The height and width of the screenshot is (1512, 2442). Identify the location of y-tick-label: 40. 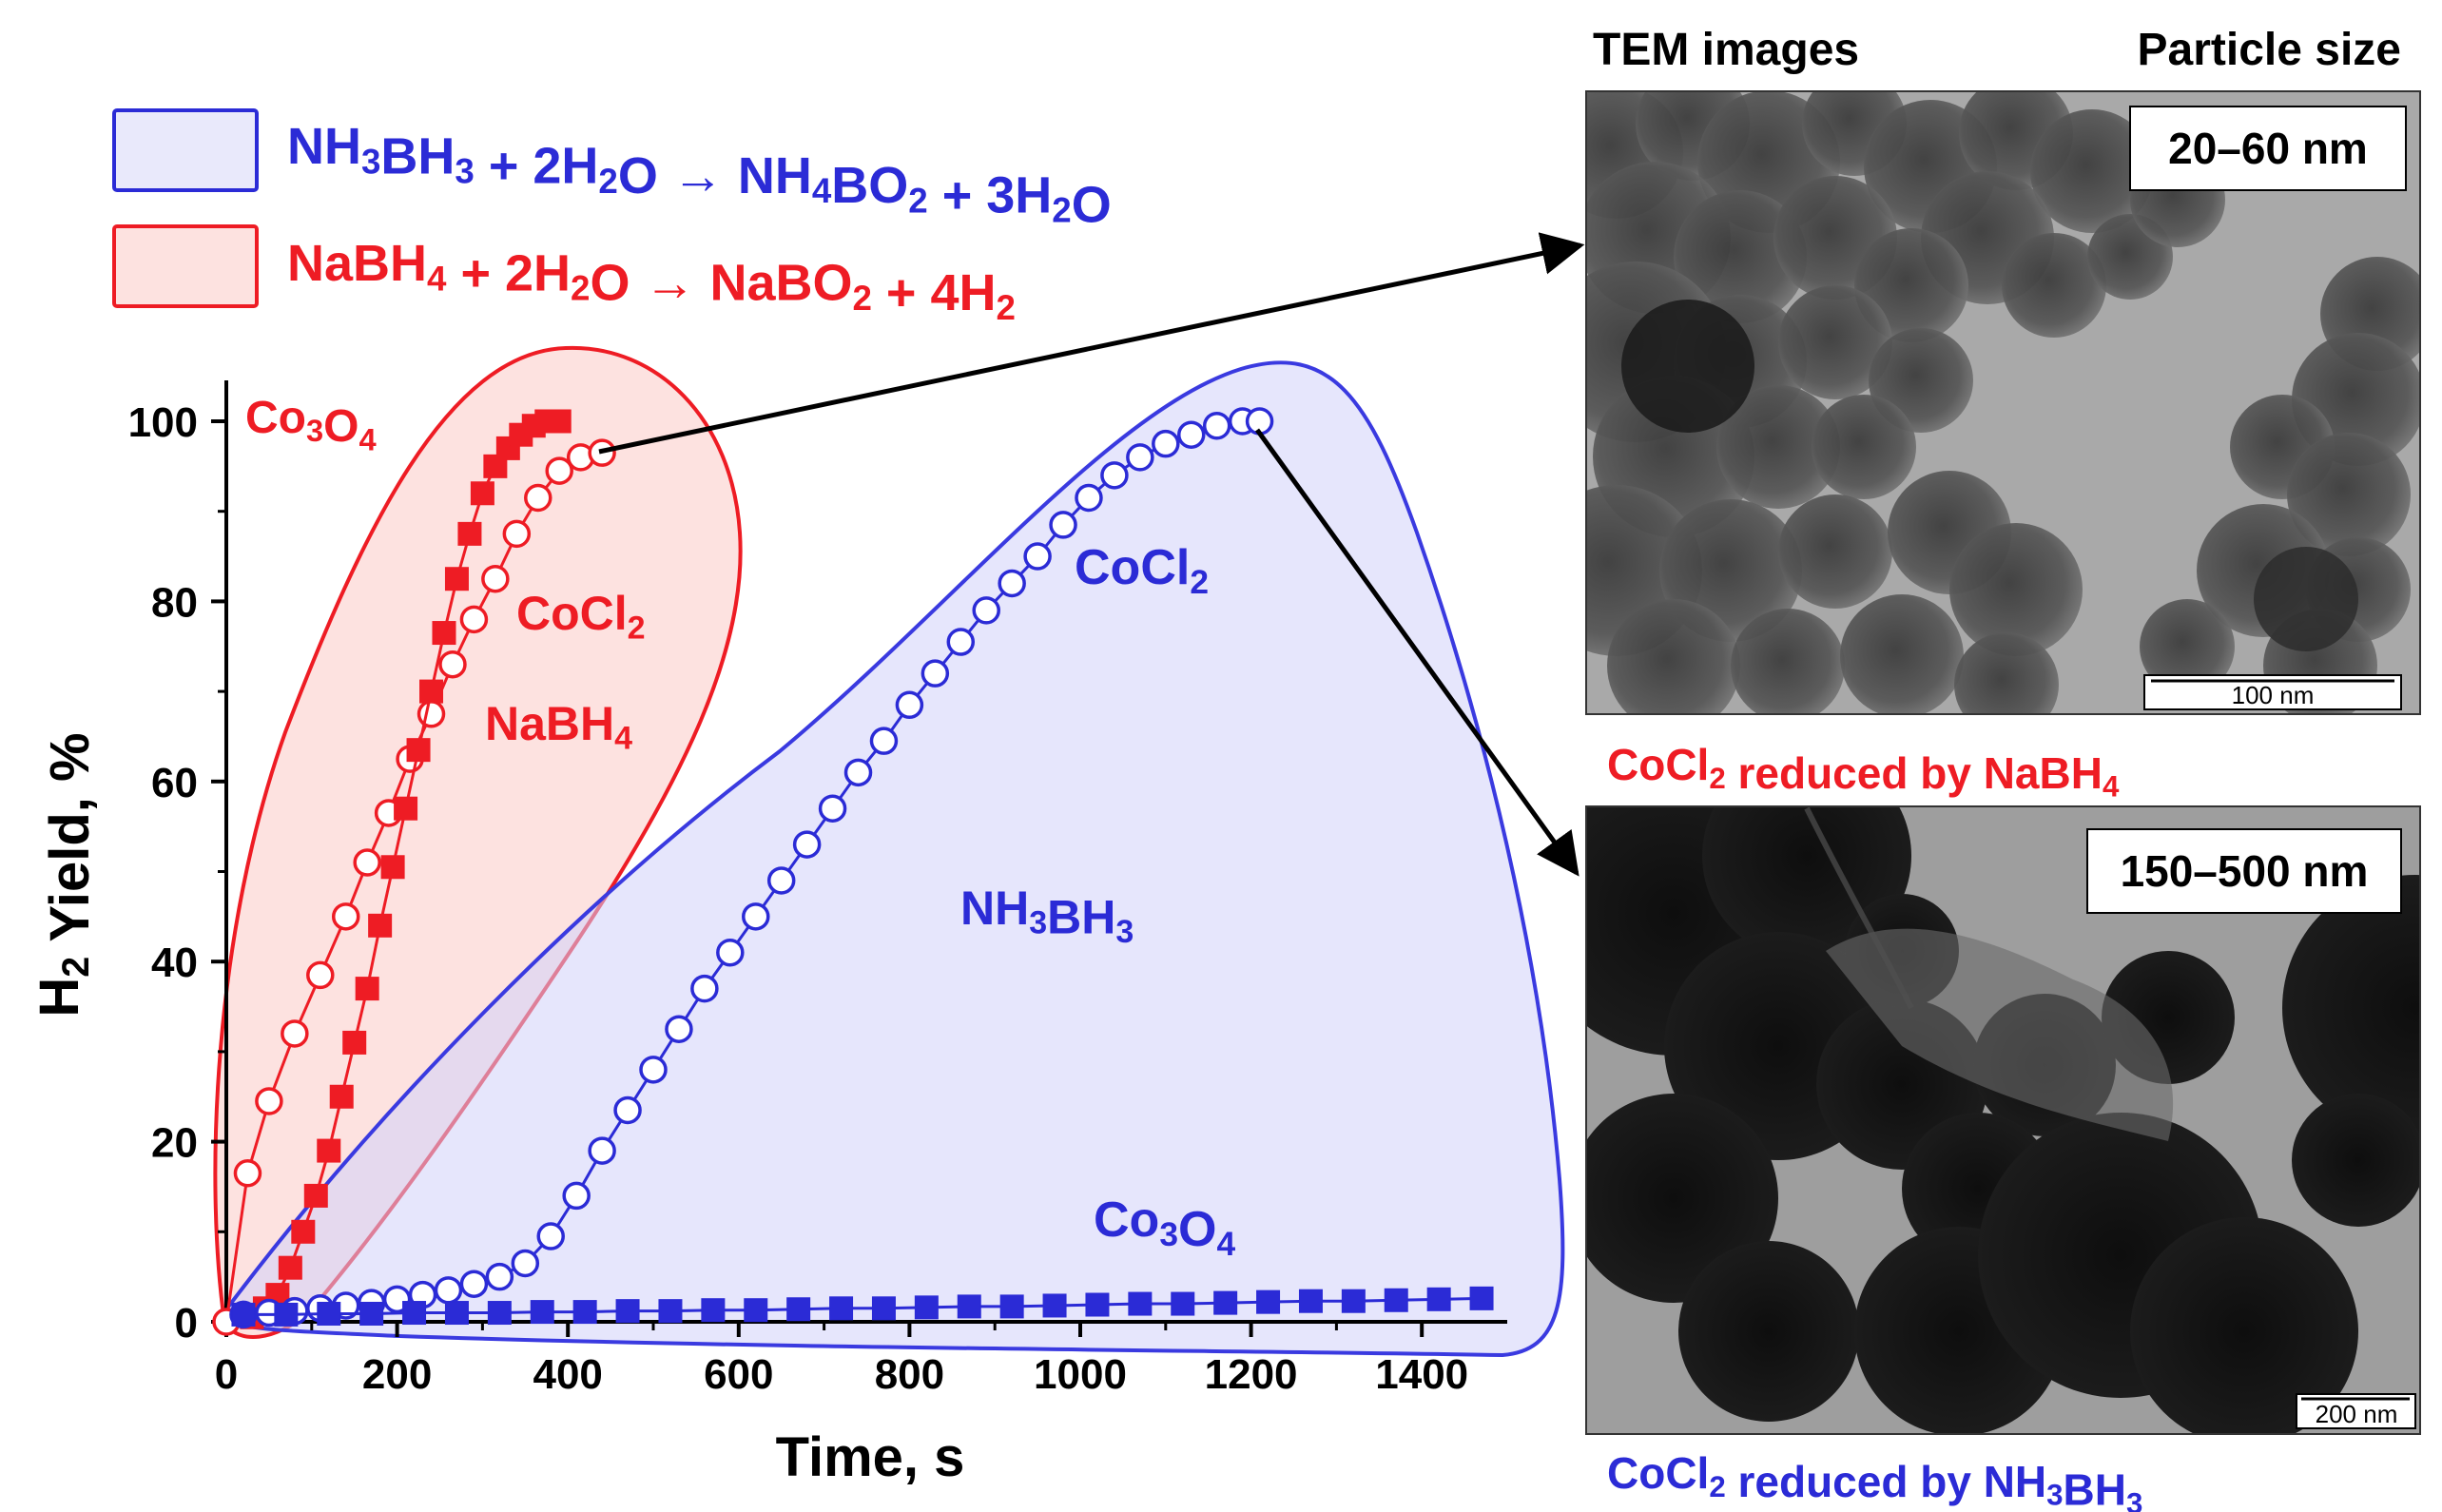
(174, 963).